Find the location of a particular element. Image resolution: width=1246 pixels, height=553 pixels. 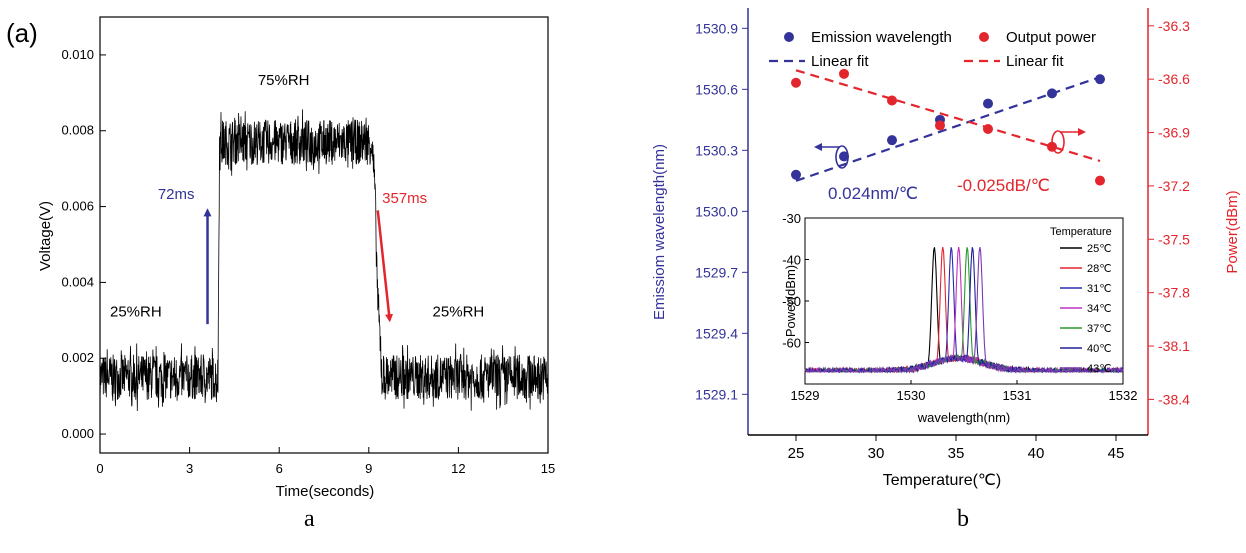

y-tick-label-a: 0.010 is located at coordinates (77, 54).